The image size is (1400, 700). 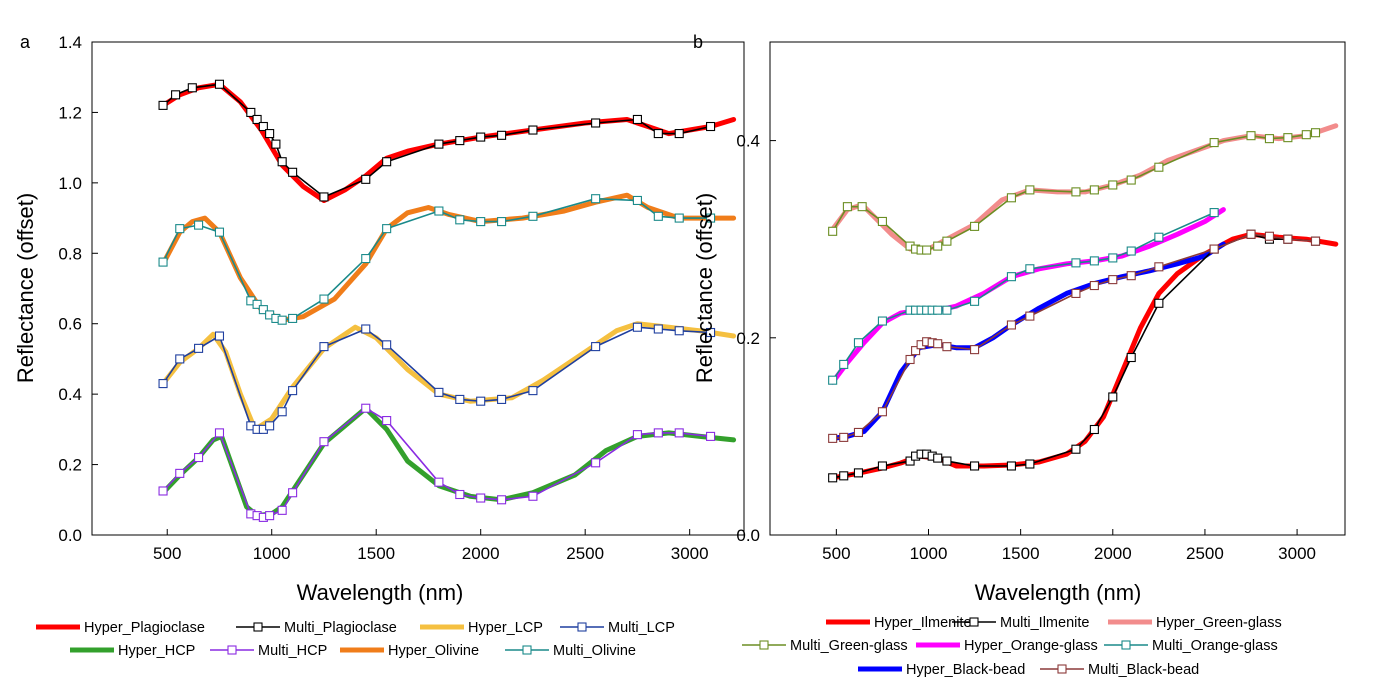 I want to click on legend-label: Multi_Olivine, so click(x=594, y=651).